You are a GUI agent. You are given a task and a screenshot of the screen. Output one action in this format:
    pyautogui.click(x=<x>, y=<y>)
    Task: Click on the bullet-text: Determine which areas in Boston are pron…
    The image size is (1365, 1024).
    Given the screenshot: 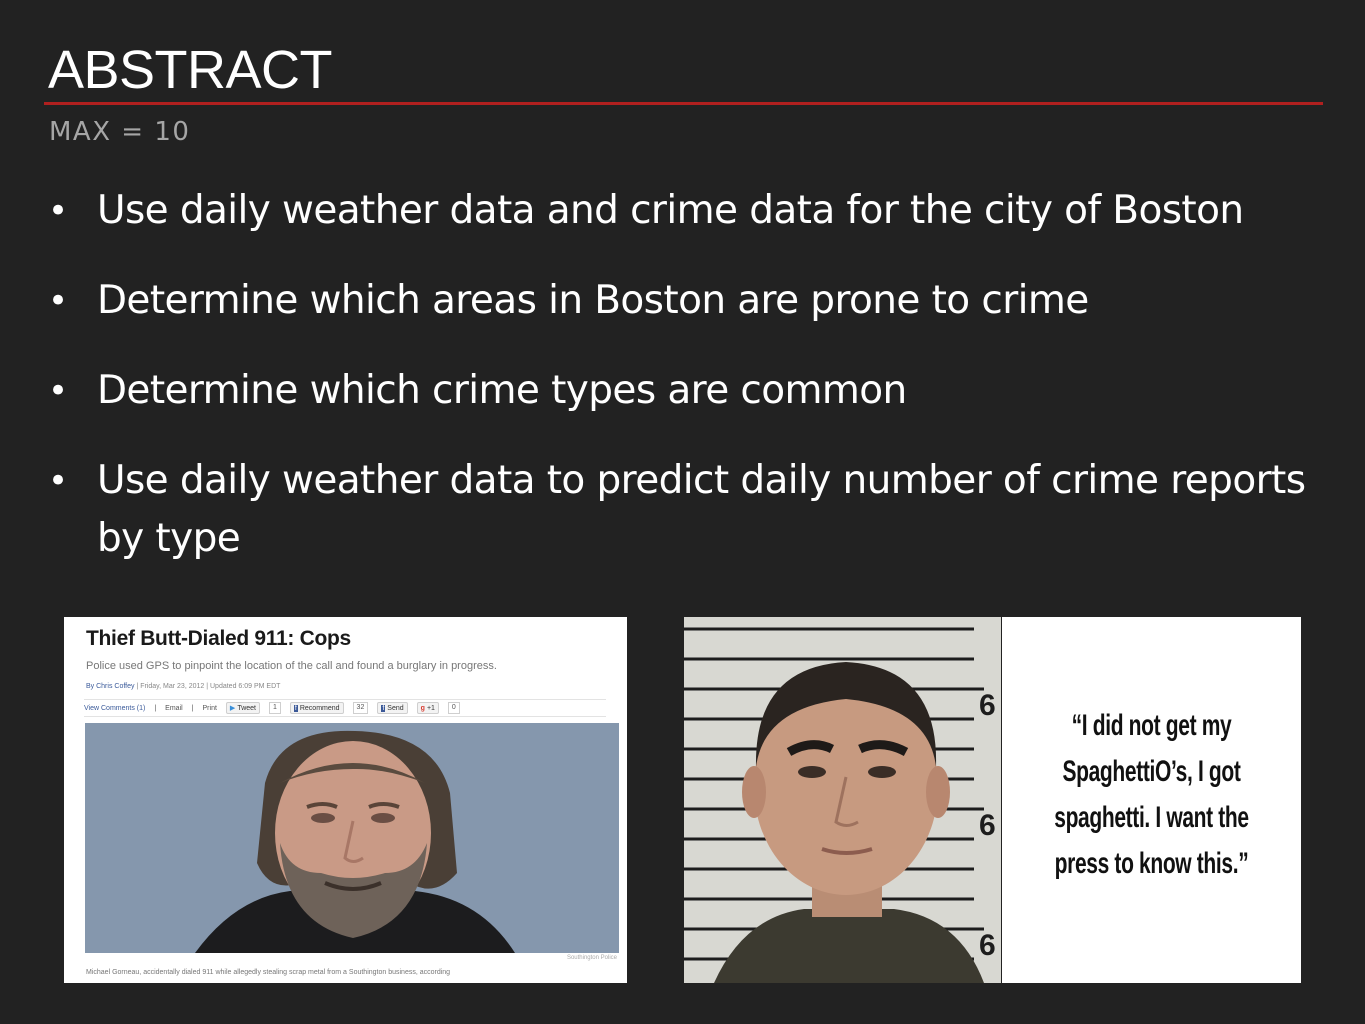 What is the action you would take?
    pyautogui.click(x=593, y=300)
    